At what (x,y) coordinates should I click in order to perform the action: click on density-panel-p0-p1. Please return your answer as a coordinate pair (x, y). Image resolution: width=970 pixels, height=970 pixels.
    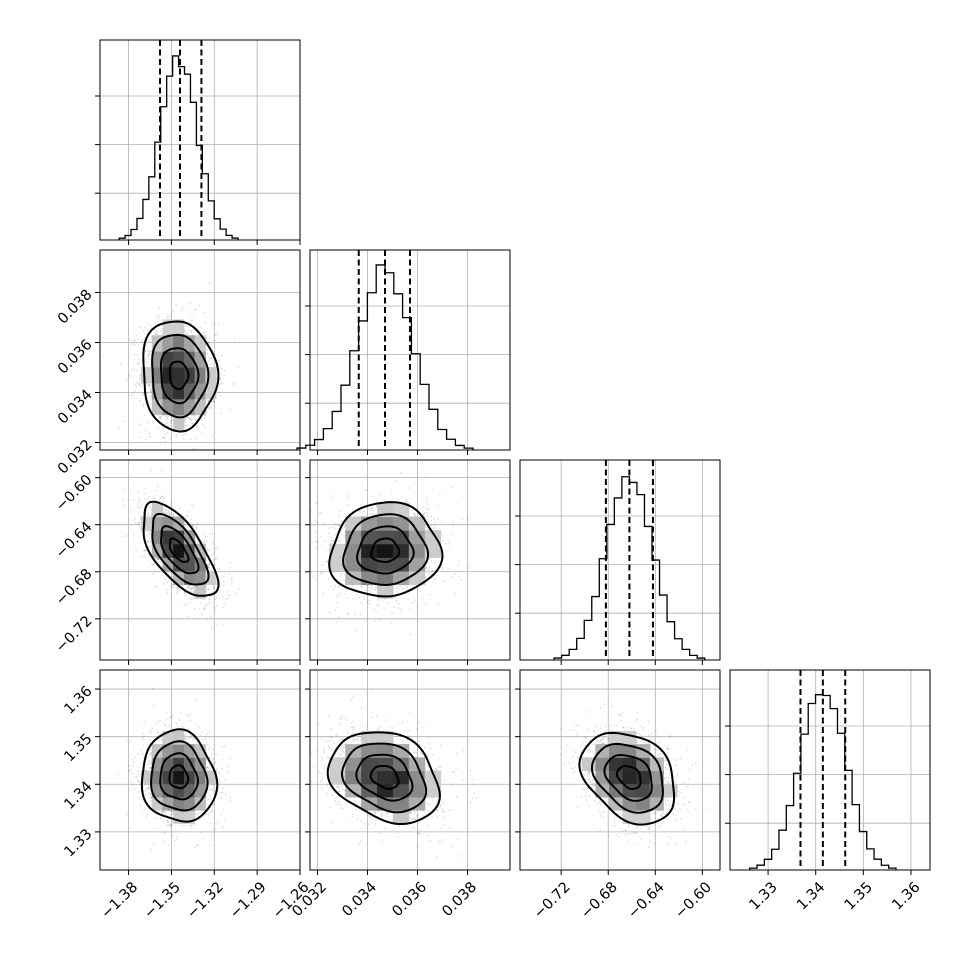
    Looking at the image, I should click on (200, 350).